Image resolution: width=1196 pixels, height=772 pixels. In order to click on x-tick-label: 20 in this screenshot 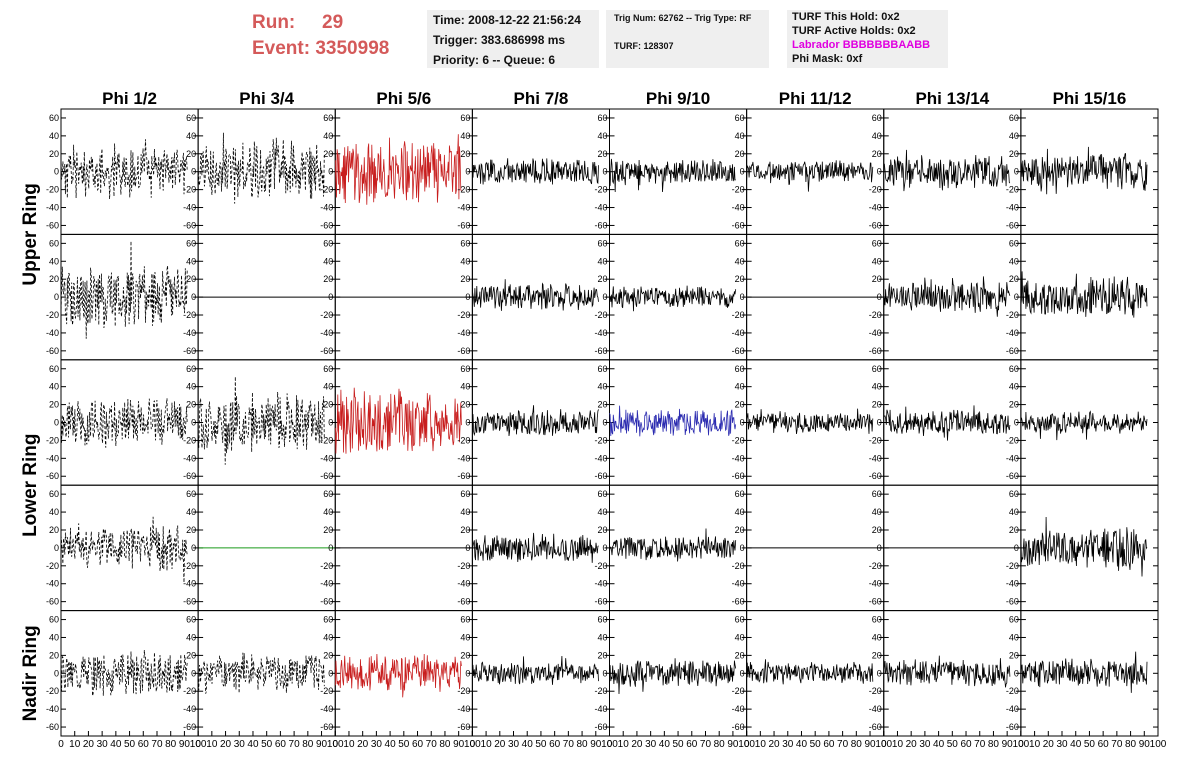, I will do `click(774, 744)`.